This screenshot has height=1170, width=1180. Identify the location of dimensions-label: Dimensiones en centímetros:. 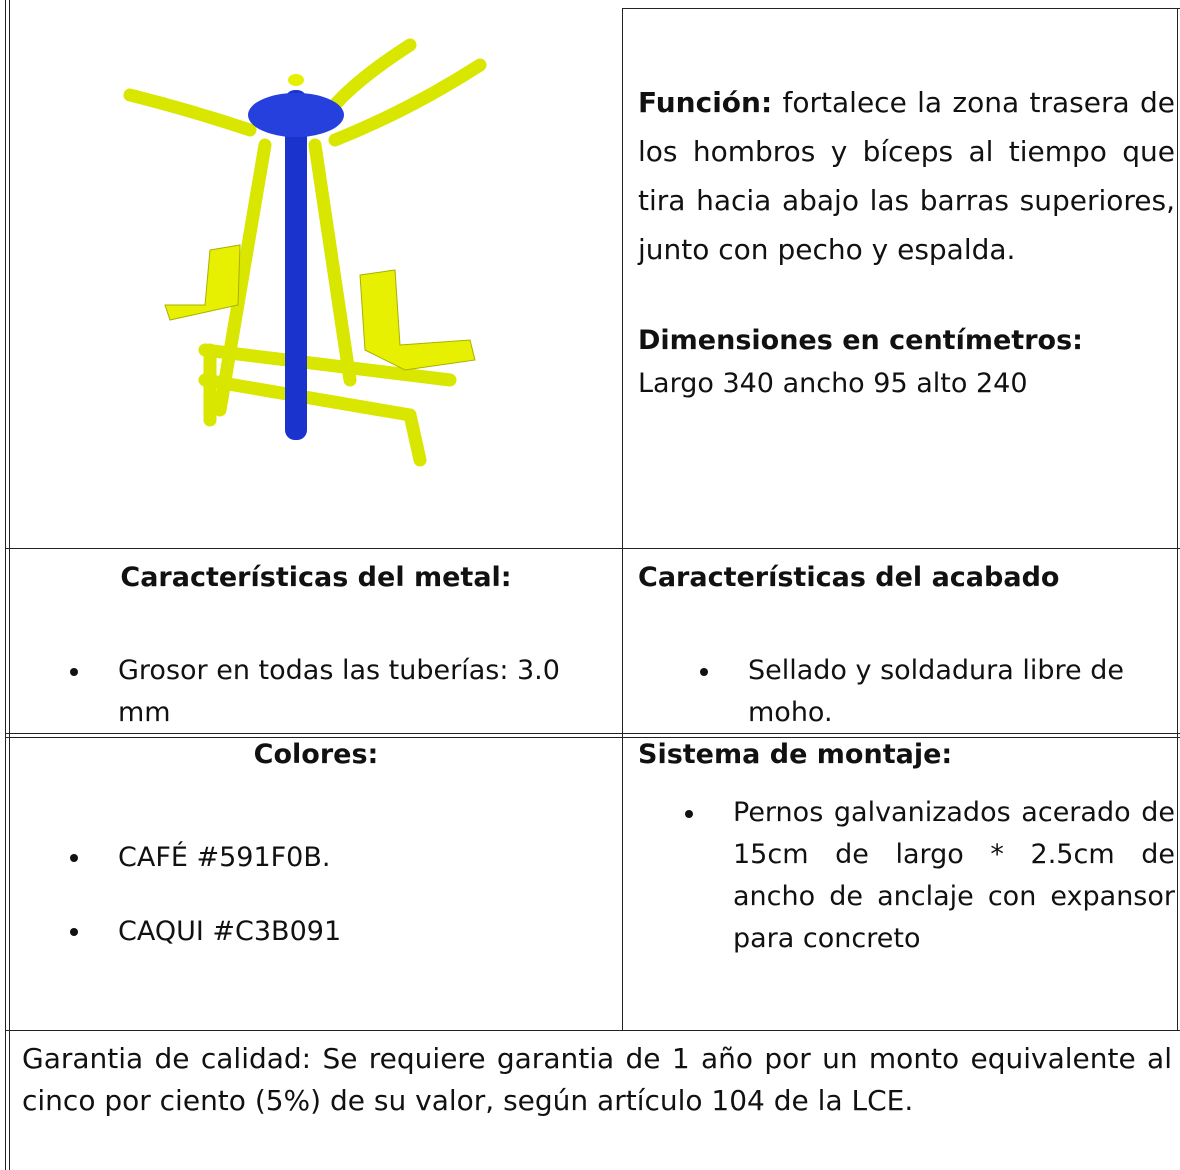
(860, 340).